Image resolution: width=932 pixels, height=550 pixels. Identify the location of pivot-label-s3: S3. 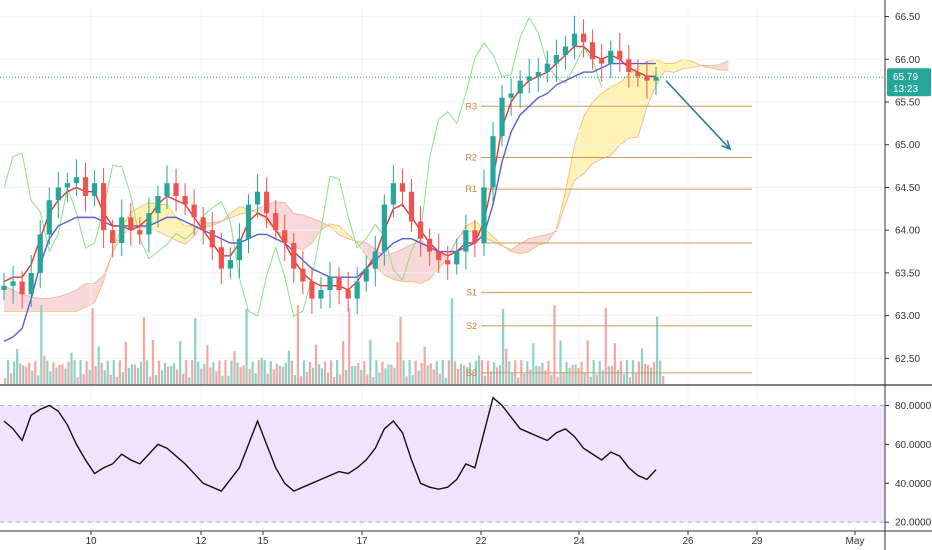
(471, 373).